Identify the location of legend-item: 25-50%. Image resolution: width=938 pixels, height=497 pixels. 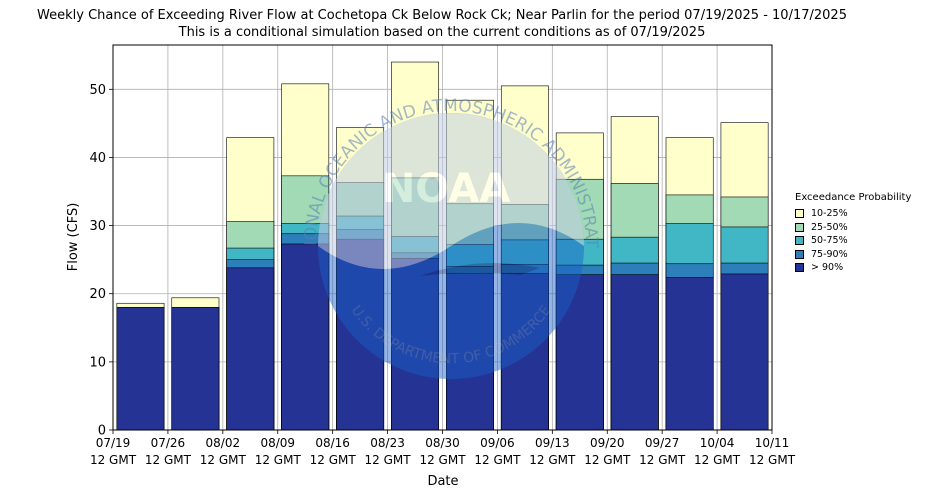
(853, 228).